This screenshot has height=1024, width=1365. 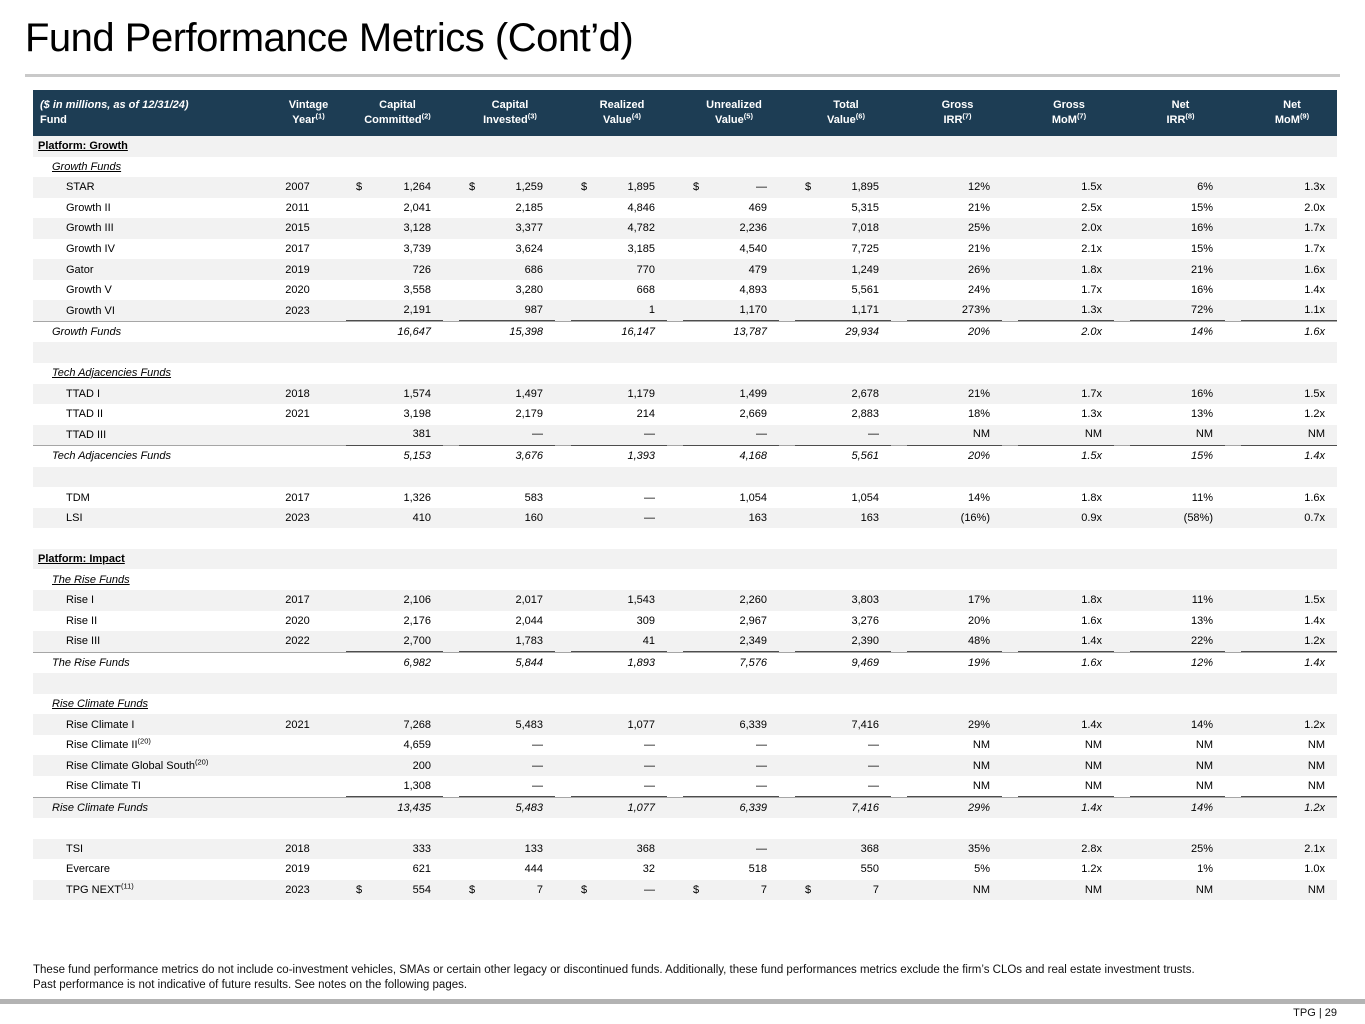 I want to click on total-value-cell: $1,895, so click(x=842, y=187).